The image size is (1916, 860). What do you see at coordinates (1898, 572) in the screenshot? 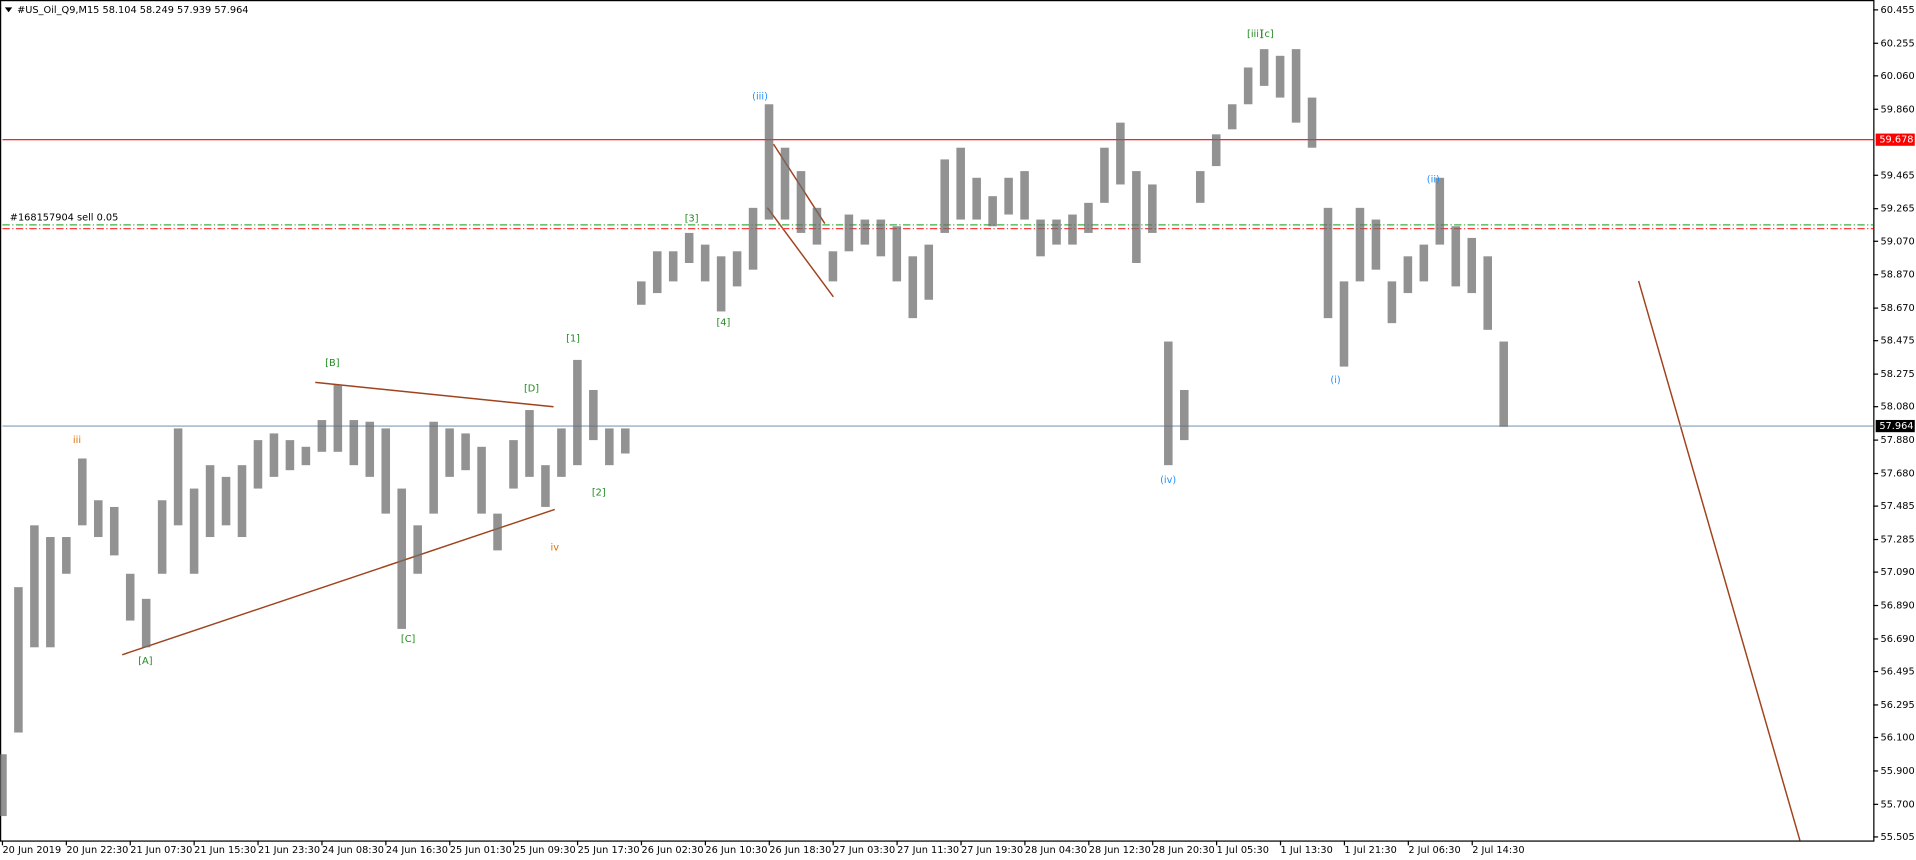
I see `y-tick-label: 57.090` at bounding box center [1898, 572].